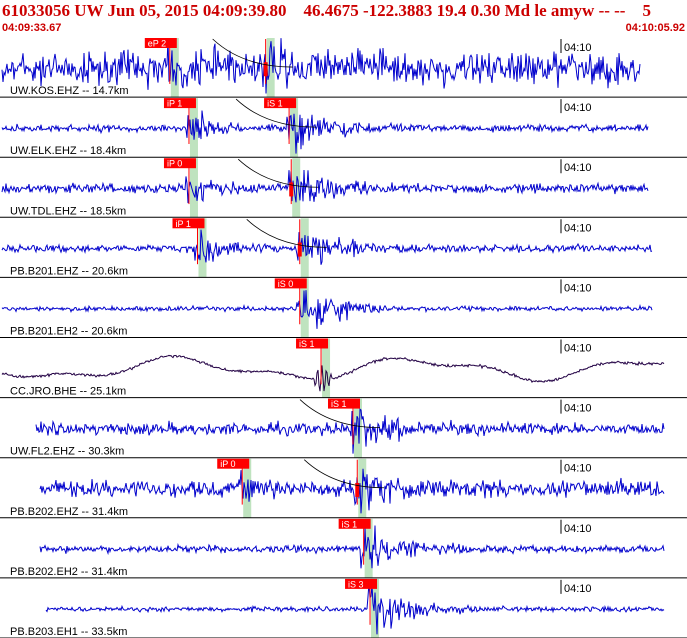 The width and height of the screenshot is (687, 638). Describe the element at coordinates (68, 392) in the screenshot. I see `station-label: CC.JRO.BHE -- 25.1km` at that location.